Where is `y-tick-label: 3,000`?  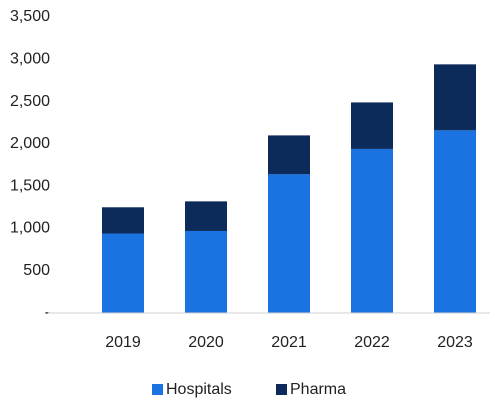
y-tick-label: 3,000 is located at coordinates (30, 59).